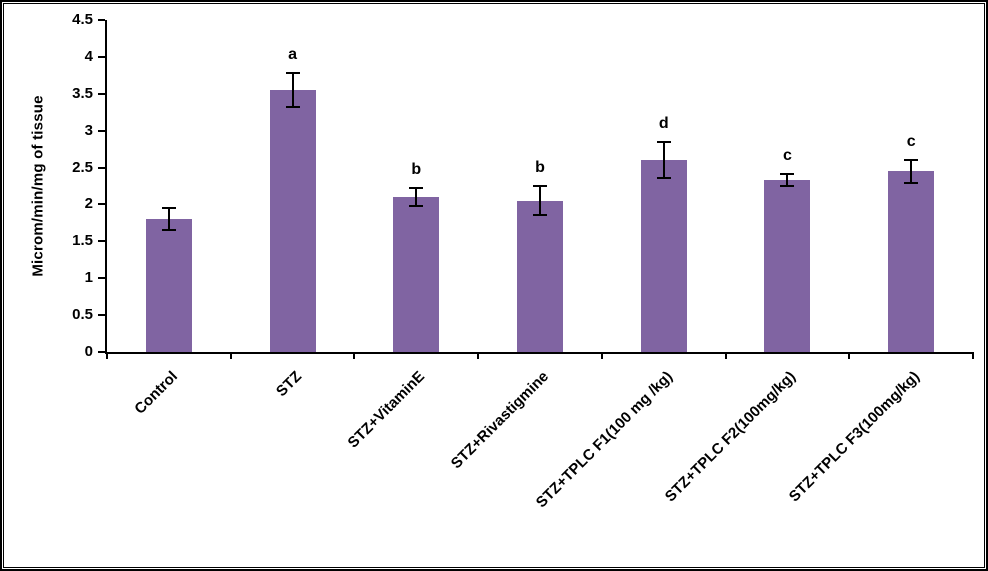 The image size is (988, 571). I want to click on y-tick-label: 2.5, so click(82, 167).